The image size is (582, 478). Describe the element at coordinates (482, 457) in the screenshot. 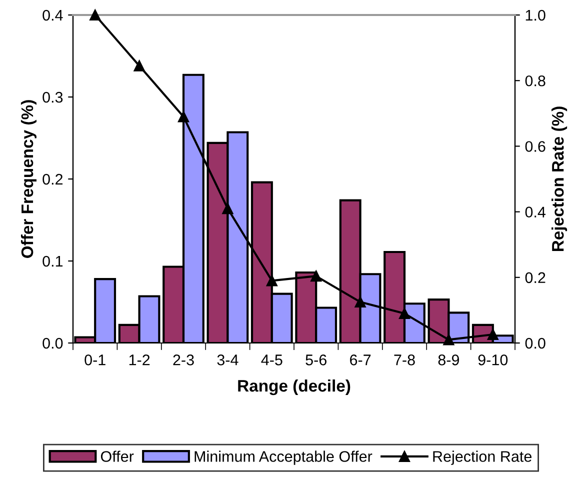

I see `legend-label: Rejection Rate` at that location.